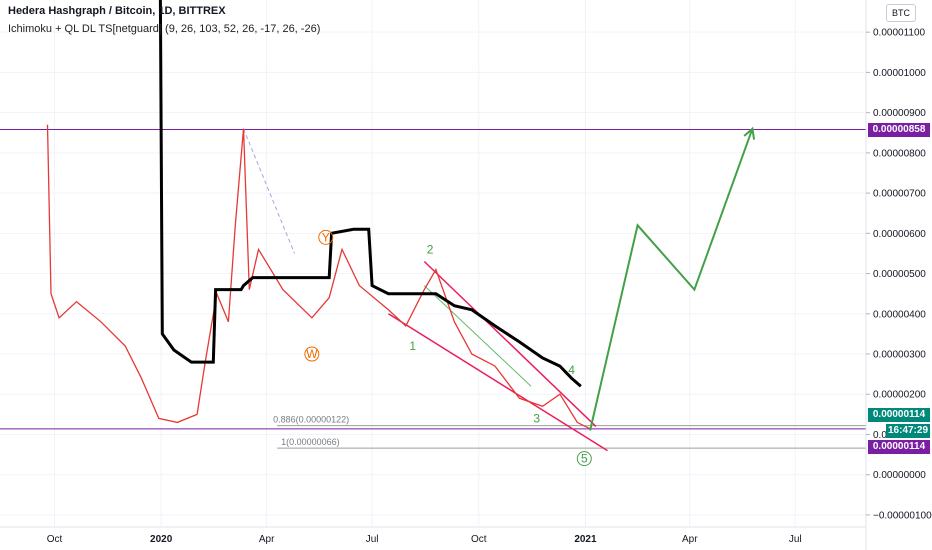 This screenshot has width=932, height=550. Describe the element at coordinates (902, 515) in the screenshot. I see `y-tick-label: −0.00000100` at that location.